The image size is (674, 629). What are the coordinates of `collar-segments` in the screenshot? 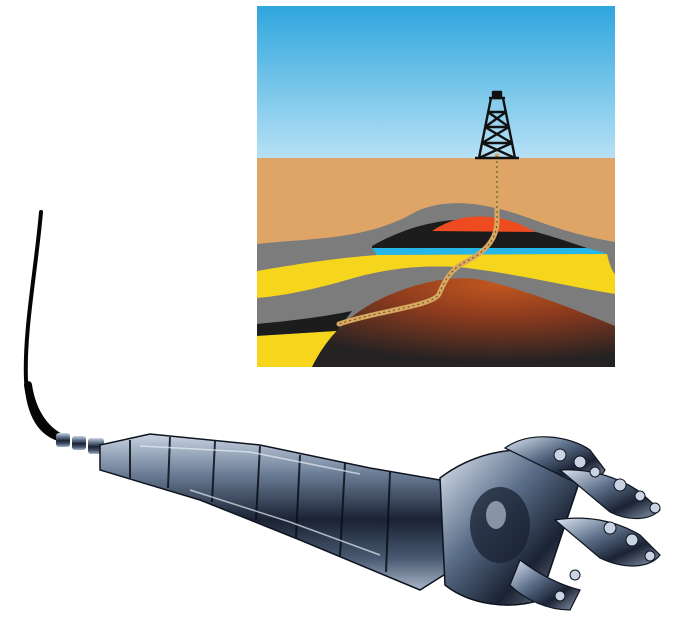 It's located at (260, 504).